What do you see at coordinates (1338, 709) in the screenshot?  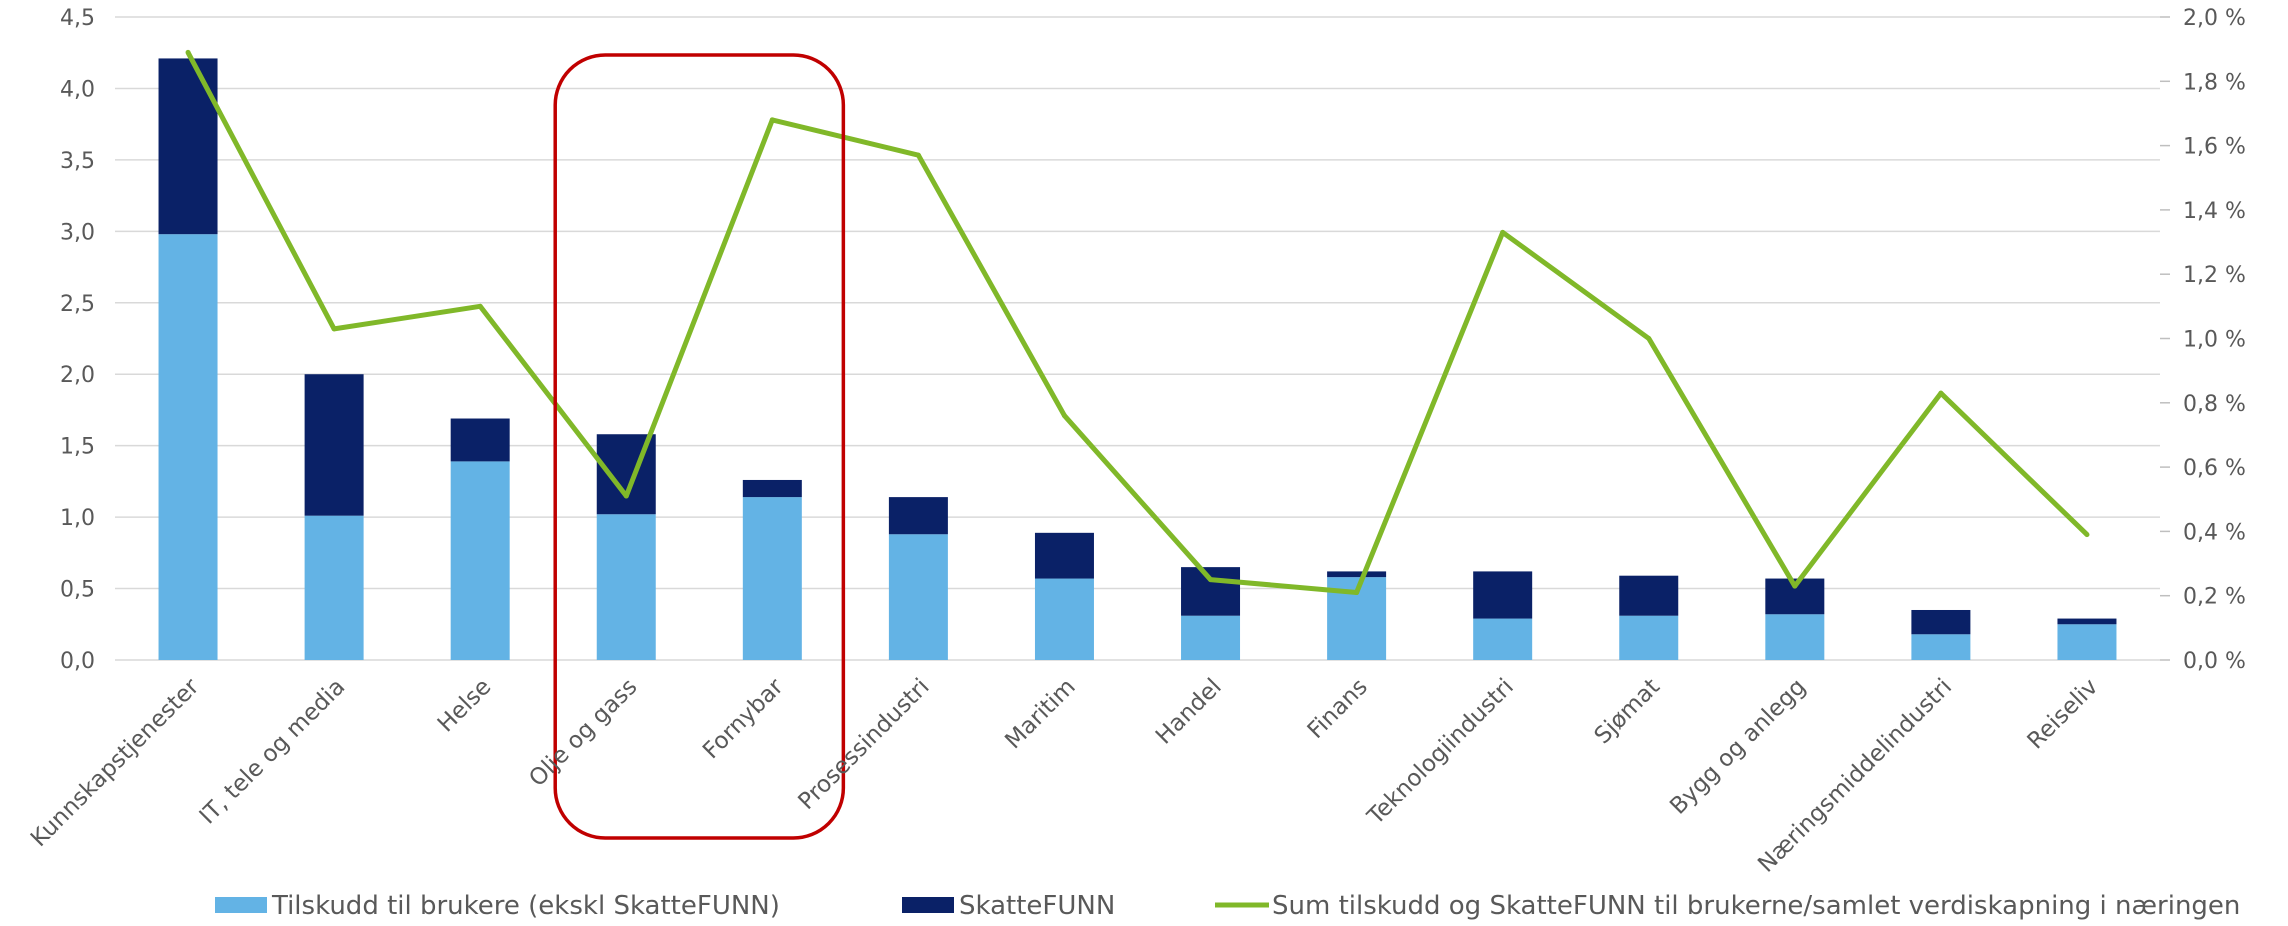 I see `category-label: Finans` at bounding box center [1338, 709].